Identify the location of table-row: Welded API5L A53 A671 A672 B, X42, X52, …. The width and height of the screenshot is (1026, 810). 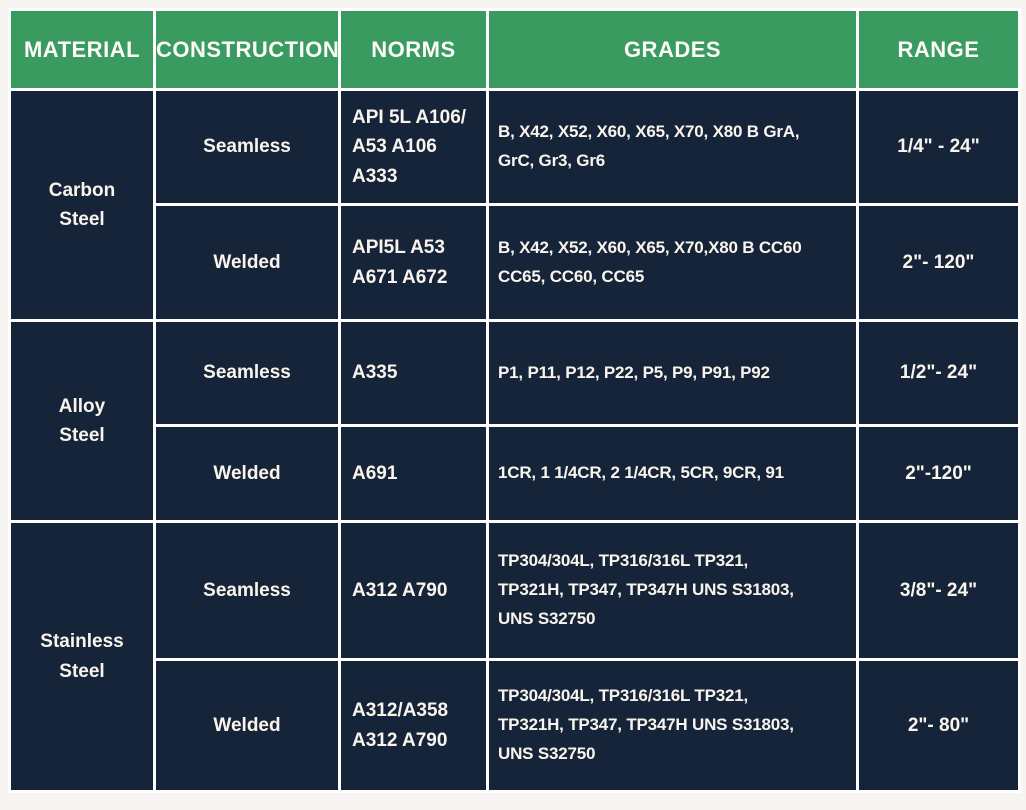
(515, 262).